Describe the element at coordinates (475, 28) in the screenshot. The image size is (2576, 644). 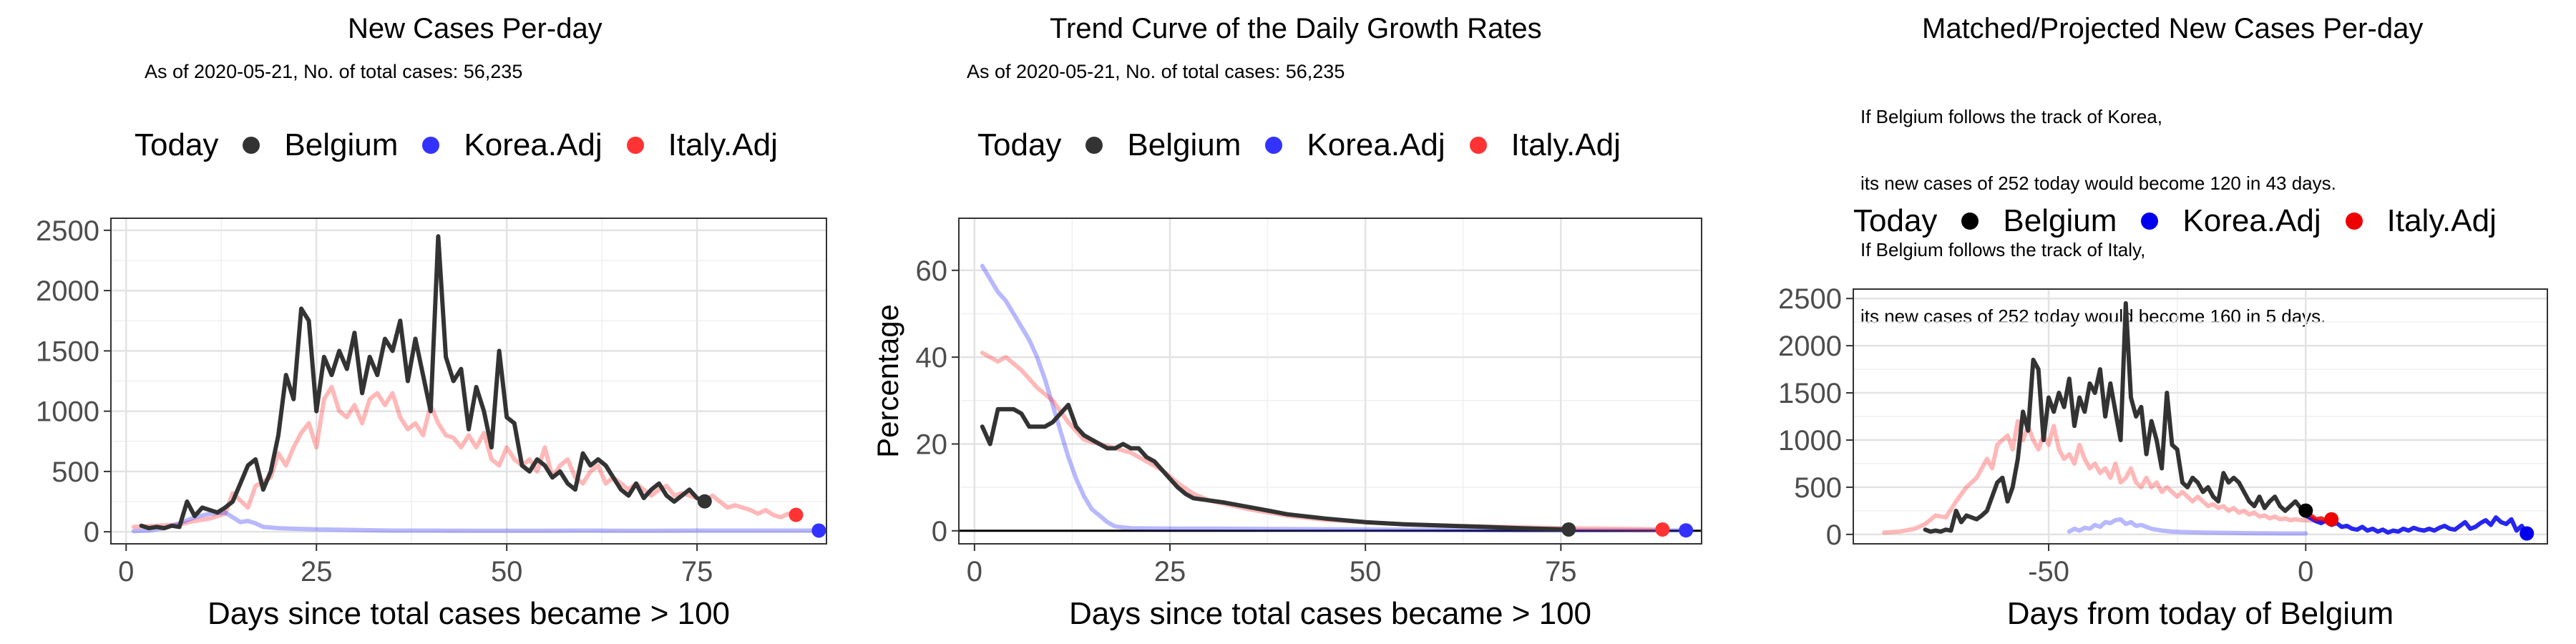
I see `chart-title: New Cases Per-day` at that location.